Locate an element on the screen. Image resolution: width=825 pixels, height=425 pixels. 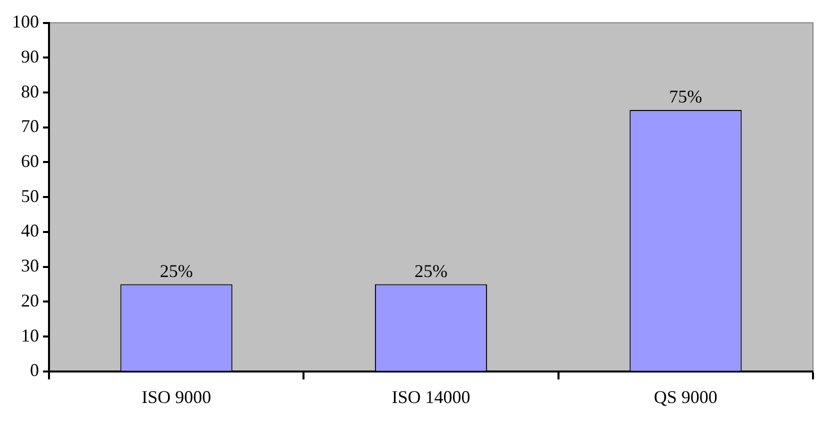
y-tick-label: 40 is located at coordinates (30, 230).